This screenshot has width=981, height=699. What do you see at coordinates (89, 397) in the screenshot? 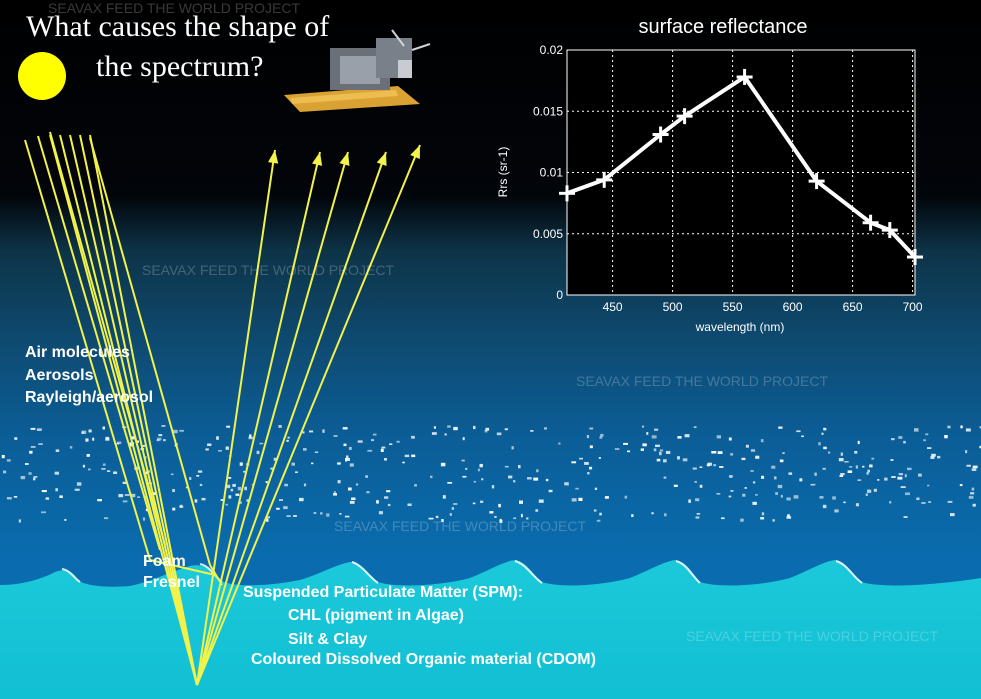
I see `label-rayleigh-aerosol: Rayleigh/aerosol` at bounding box center [89, 397].